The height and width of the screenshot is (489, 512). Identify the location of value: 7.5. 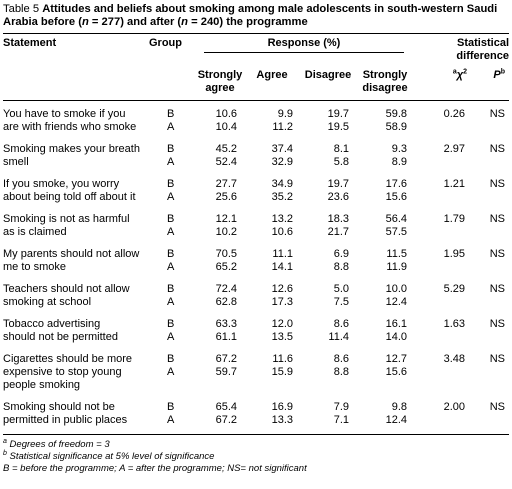
(341, 302).